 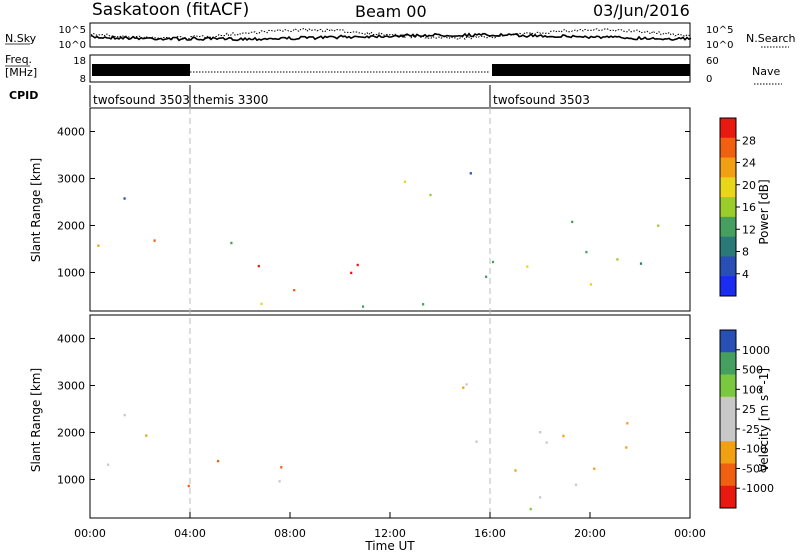 I want to click on colorbar-tick-label: 500, so click(x=752, y=370).